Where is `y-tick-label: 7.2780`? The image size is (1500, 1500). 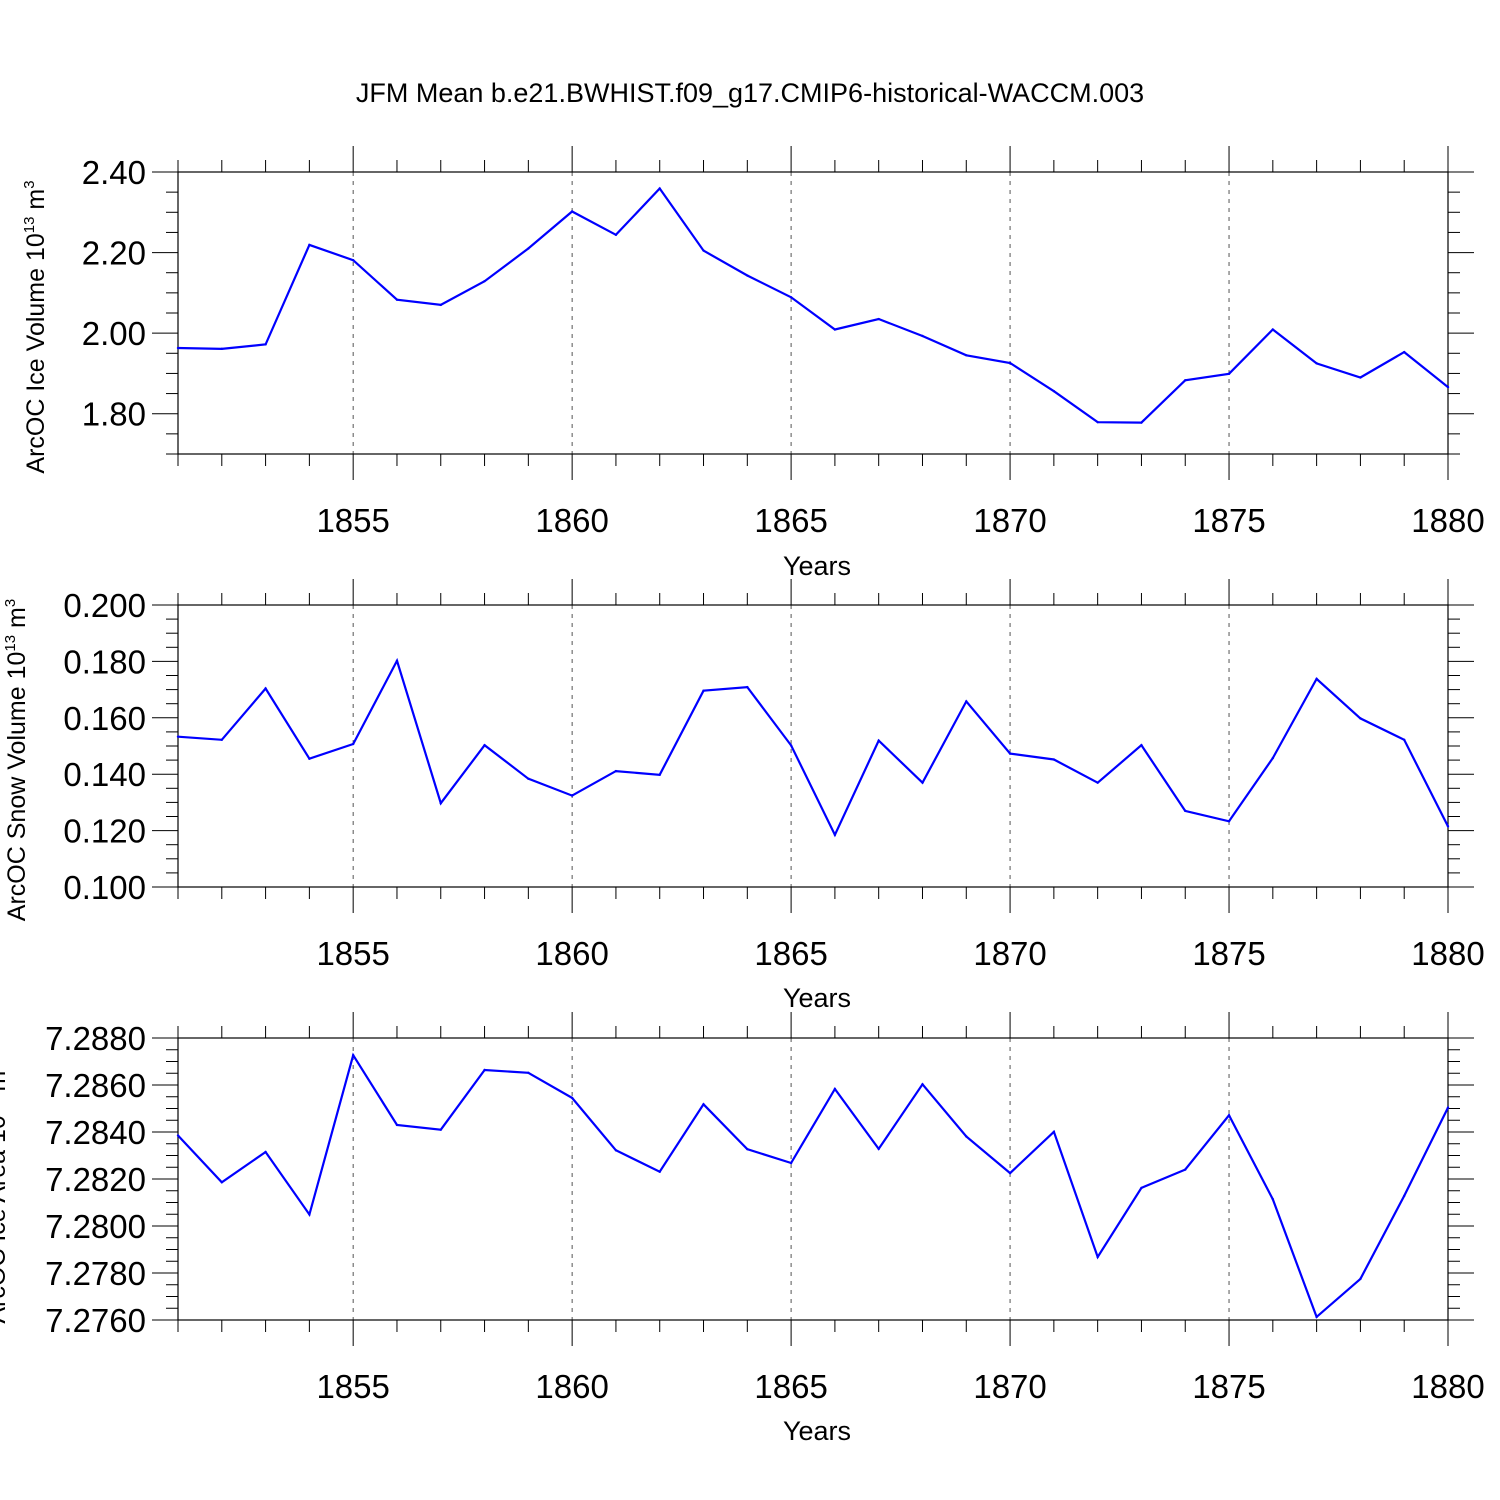 y-tick-label: 7.2780 is located at coordinates (95, 1273).